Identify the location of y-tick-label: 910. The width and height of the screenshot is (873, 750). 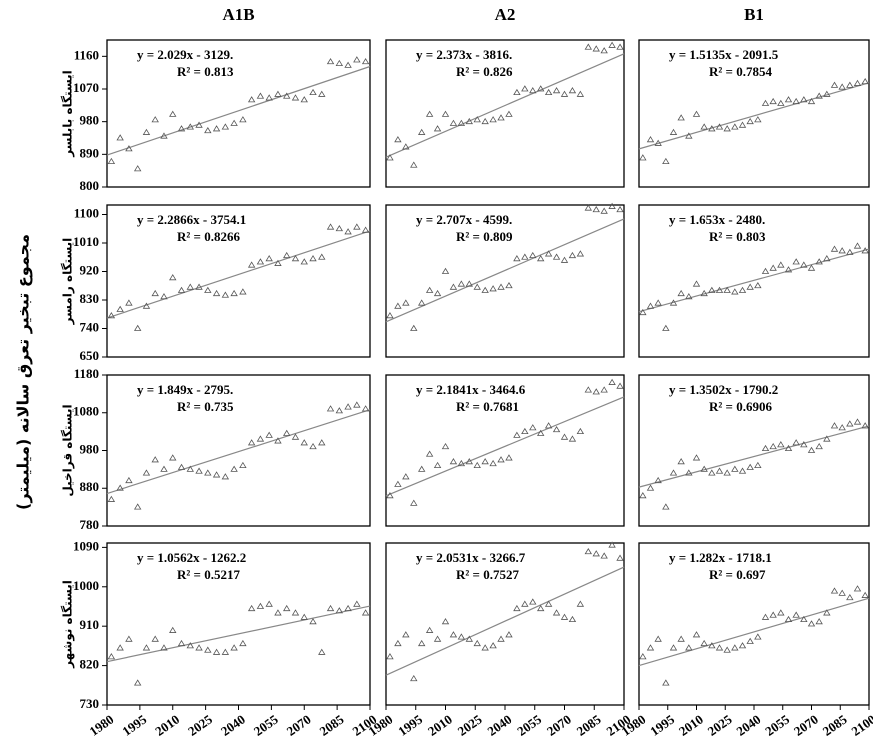
(90, 624).